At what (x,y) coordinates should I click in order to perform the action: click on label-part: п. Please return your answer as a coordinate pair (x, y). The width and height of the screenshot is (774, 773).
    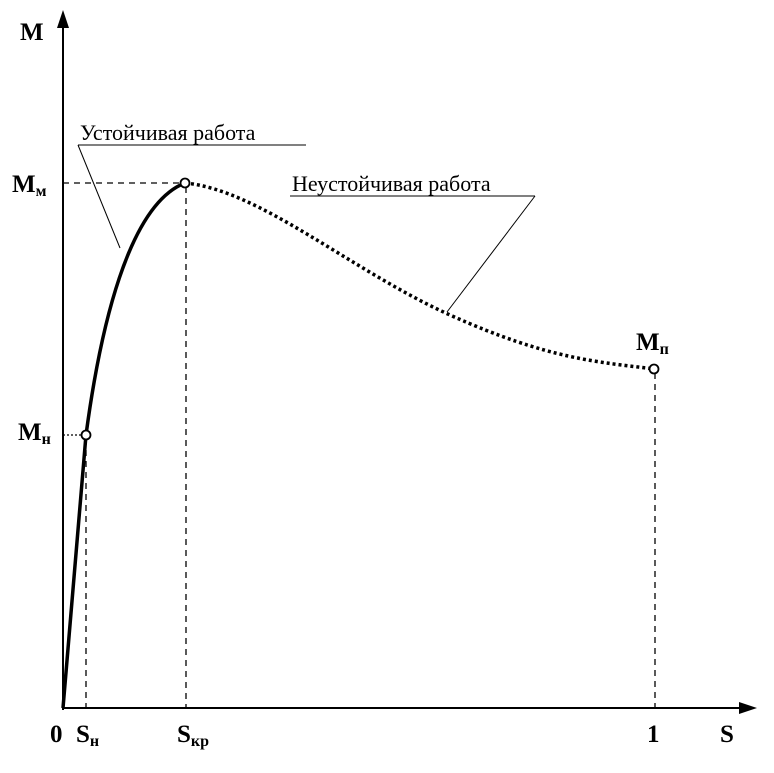
    Looking at the image, I should click on (664, 349).